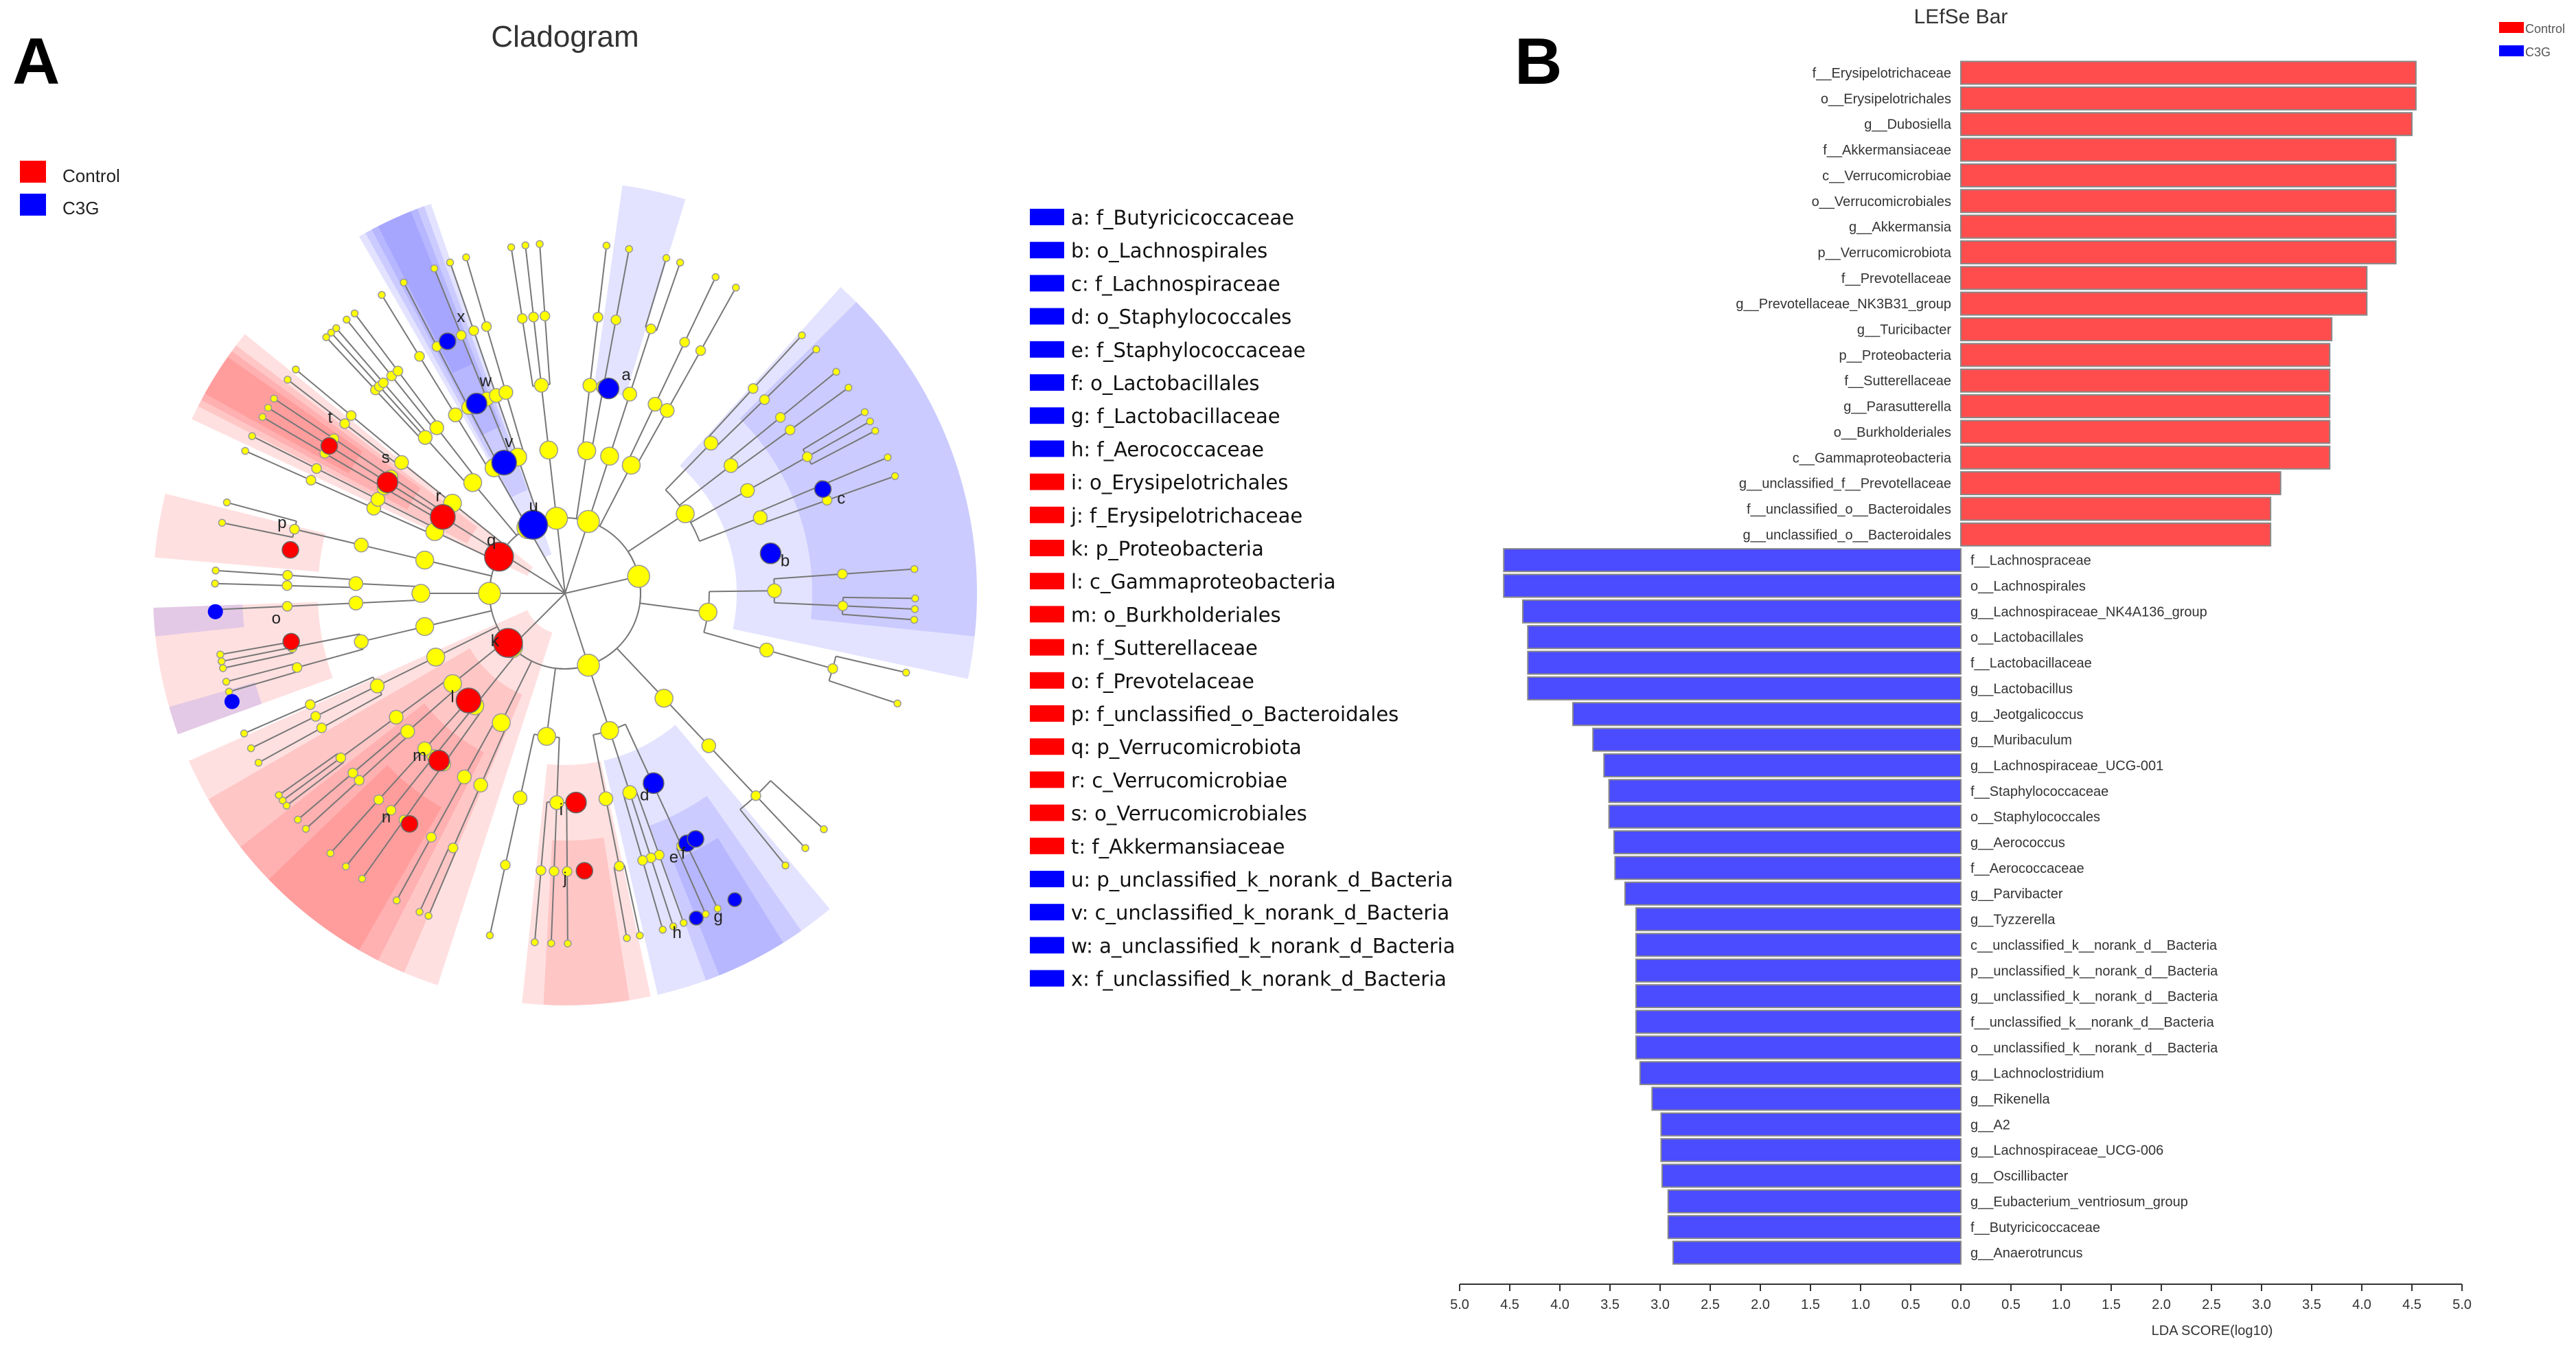 The width and height of the screenshot is (2576, 1346). I want to click on clade-label-g: g: f_Lactobacillaceae, so click(1175, 416).